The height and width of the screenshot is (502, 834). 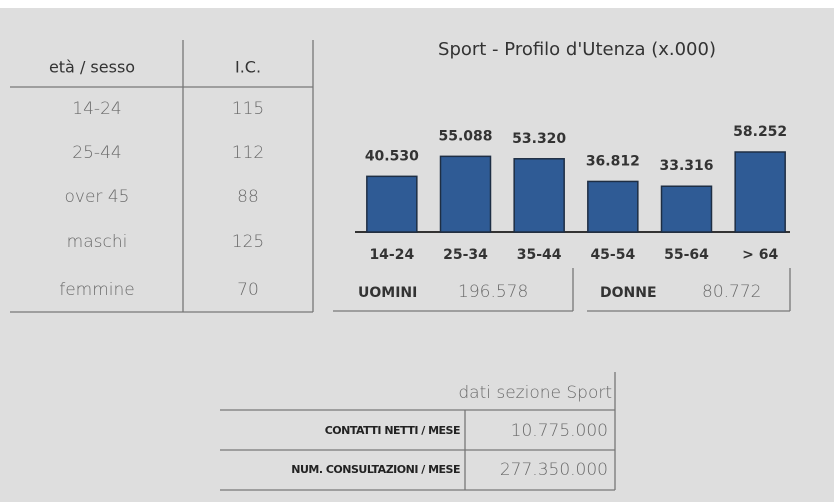 I want to click on total-label: UOMINI, so click(x=387, y=293).